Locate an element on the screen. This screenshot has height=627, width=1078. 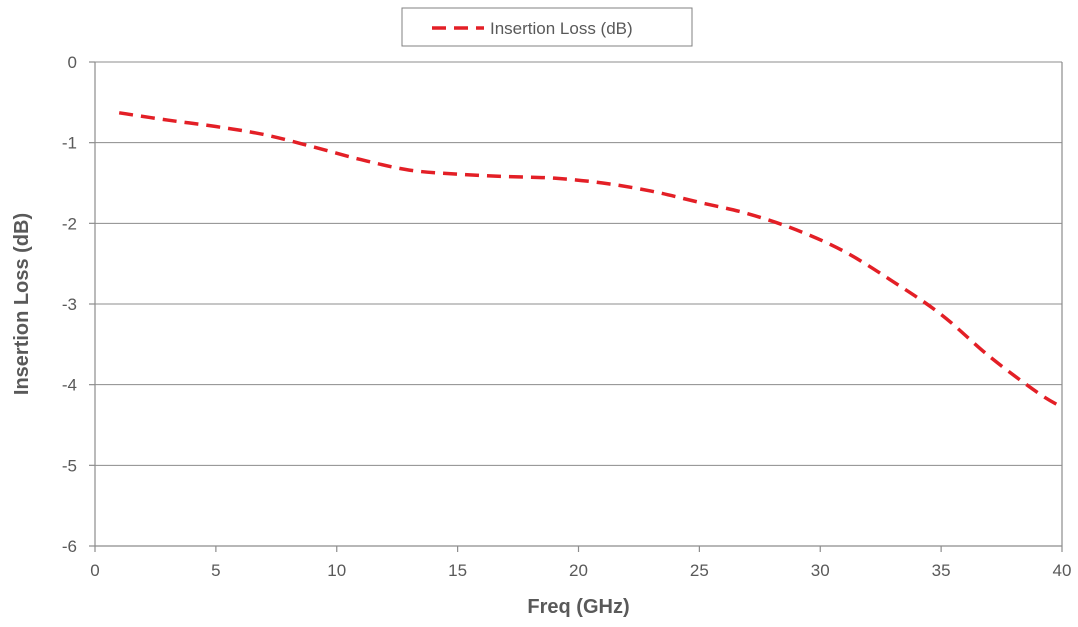
y-axis-title: Insertion Loss (dB) is located at coordinates (22, 304).